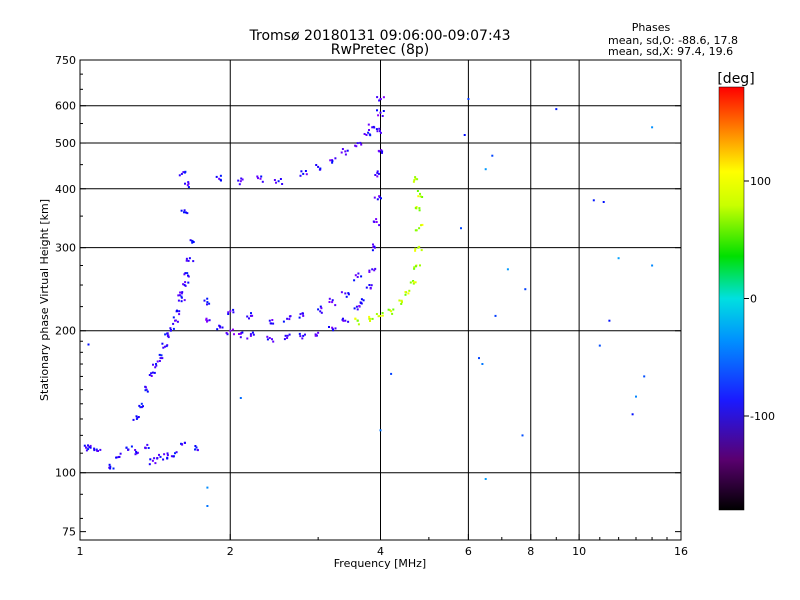  What do you see at coordinates (65, 331) in the screenshot?
I see `y-tick-label: 200` at bounding box center [65, 331].